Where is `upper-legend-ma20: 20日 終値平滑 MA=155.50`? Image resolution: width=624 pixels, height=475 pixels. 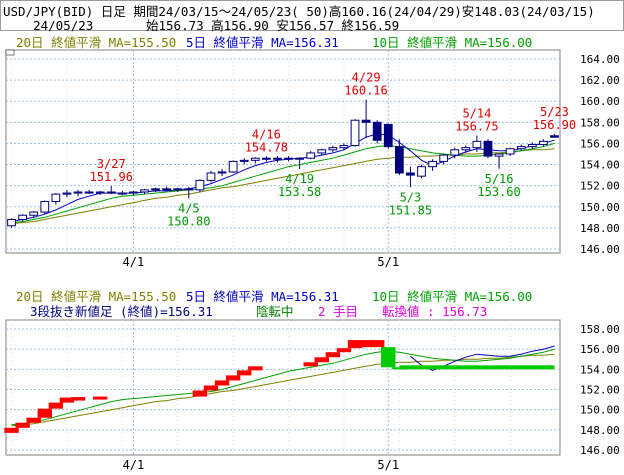
upper-legend-ma20: 20日 終値平滑 MA=155.50 is located at coordinates (96, 42).